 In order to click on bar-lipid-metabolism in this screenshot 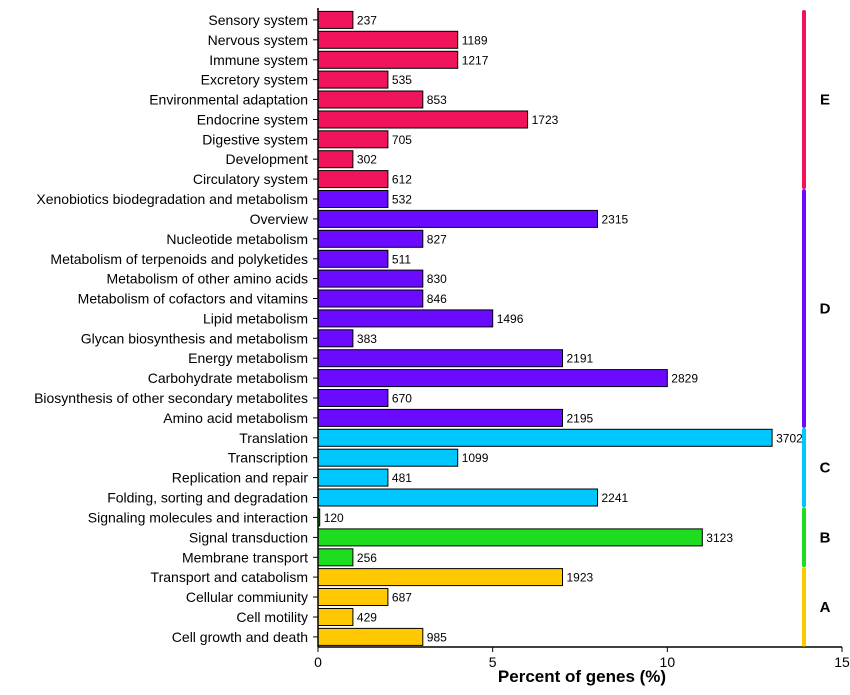, I will do `click(405, 318)`.